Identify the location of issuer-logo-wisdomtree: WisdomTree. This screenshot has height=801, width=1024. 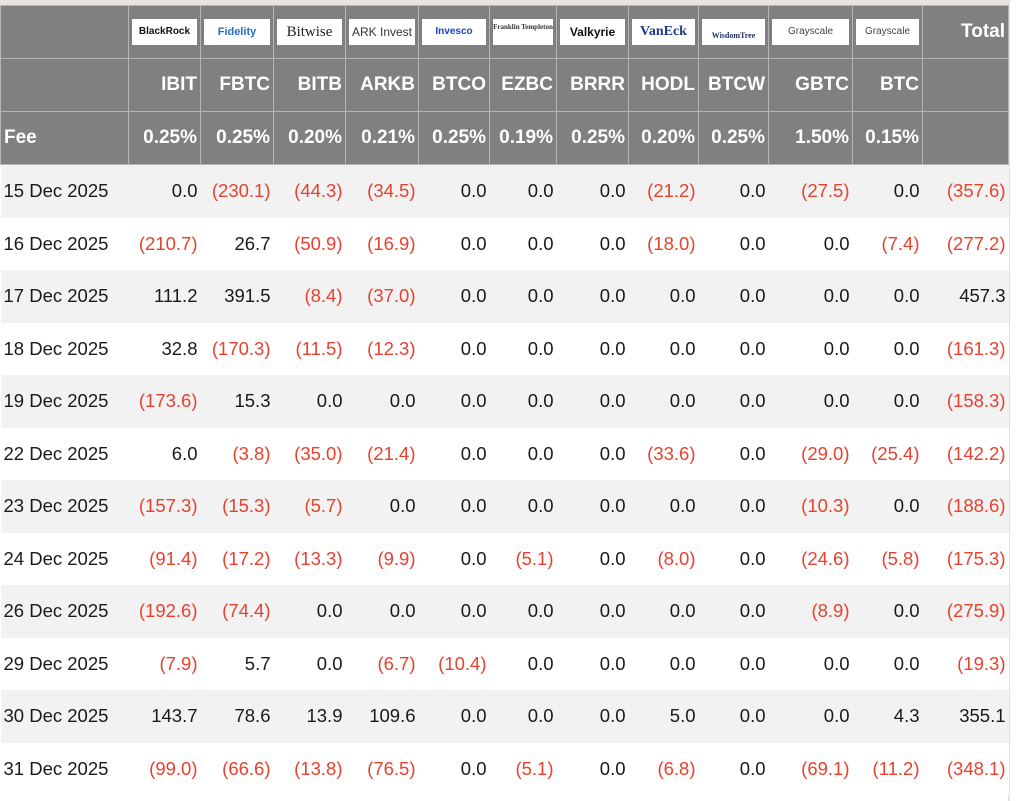
(733, 32).